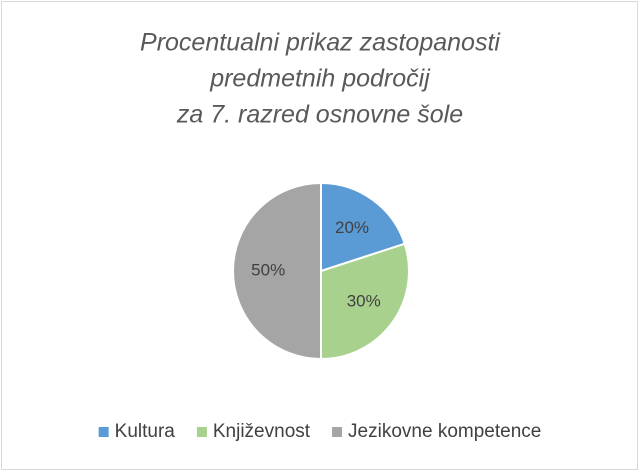  What do you see at coordinates (262, 431) in the screenshot?
I see `legend-label: Književnost` at bounding box center [262, 431].